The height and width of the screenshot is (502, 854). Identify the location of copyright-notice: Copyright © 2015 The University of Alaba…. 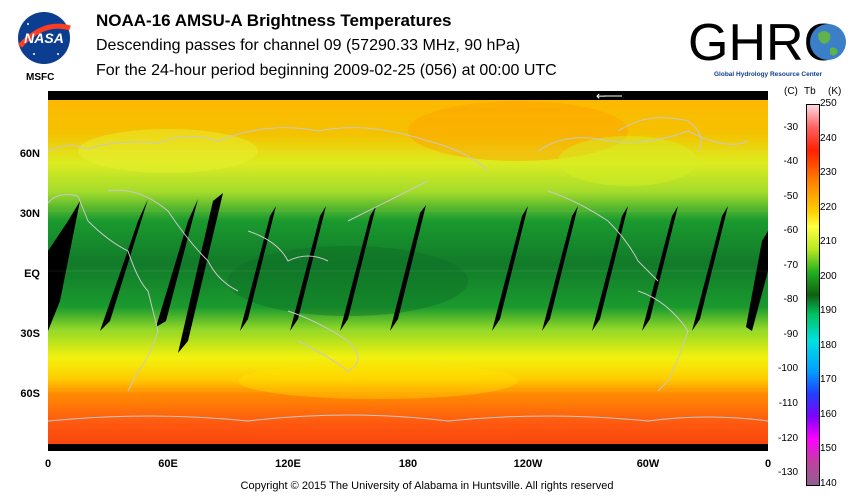
(427, 486).